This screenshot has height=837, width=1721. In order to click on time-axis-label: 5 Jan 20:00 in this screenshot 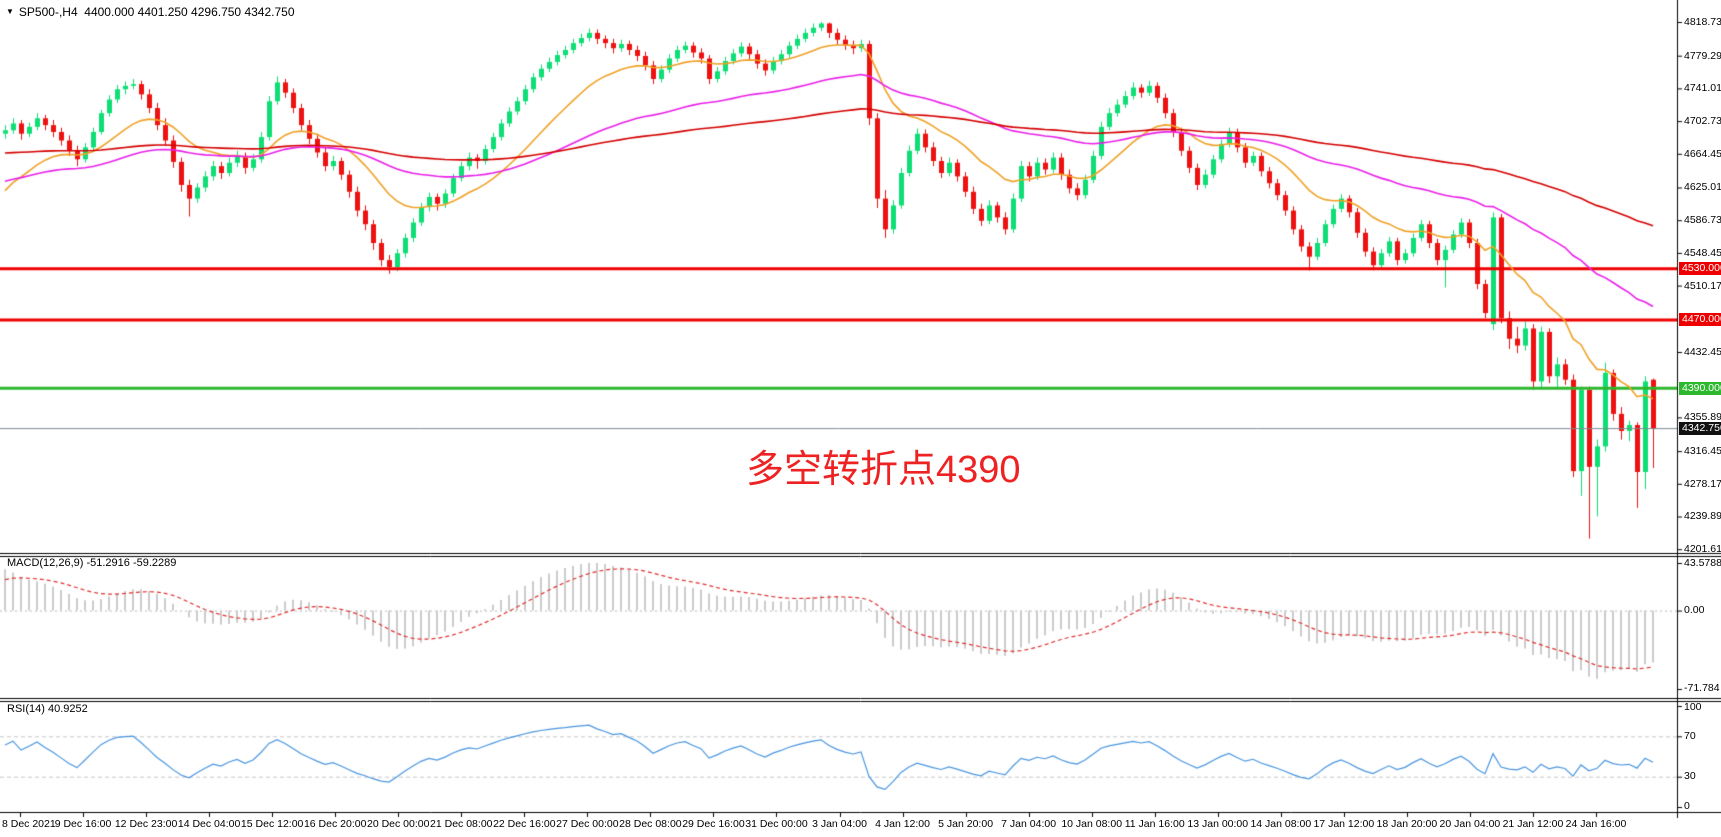, I will do `click(966, 824)`.